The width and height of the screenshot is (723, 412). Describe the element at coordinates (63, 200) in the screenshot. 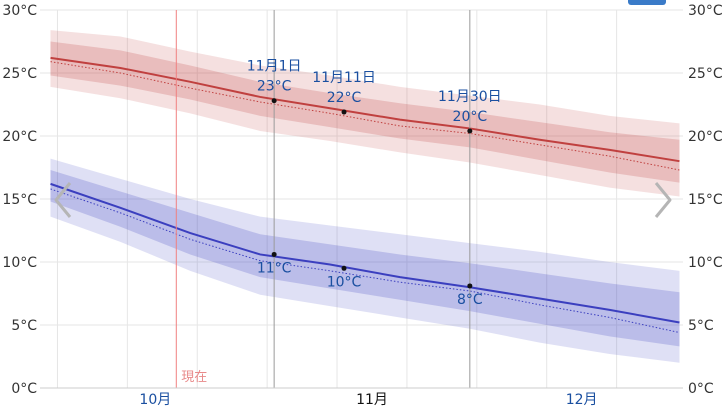

I see `chevron-left-icon` at that location.